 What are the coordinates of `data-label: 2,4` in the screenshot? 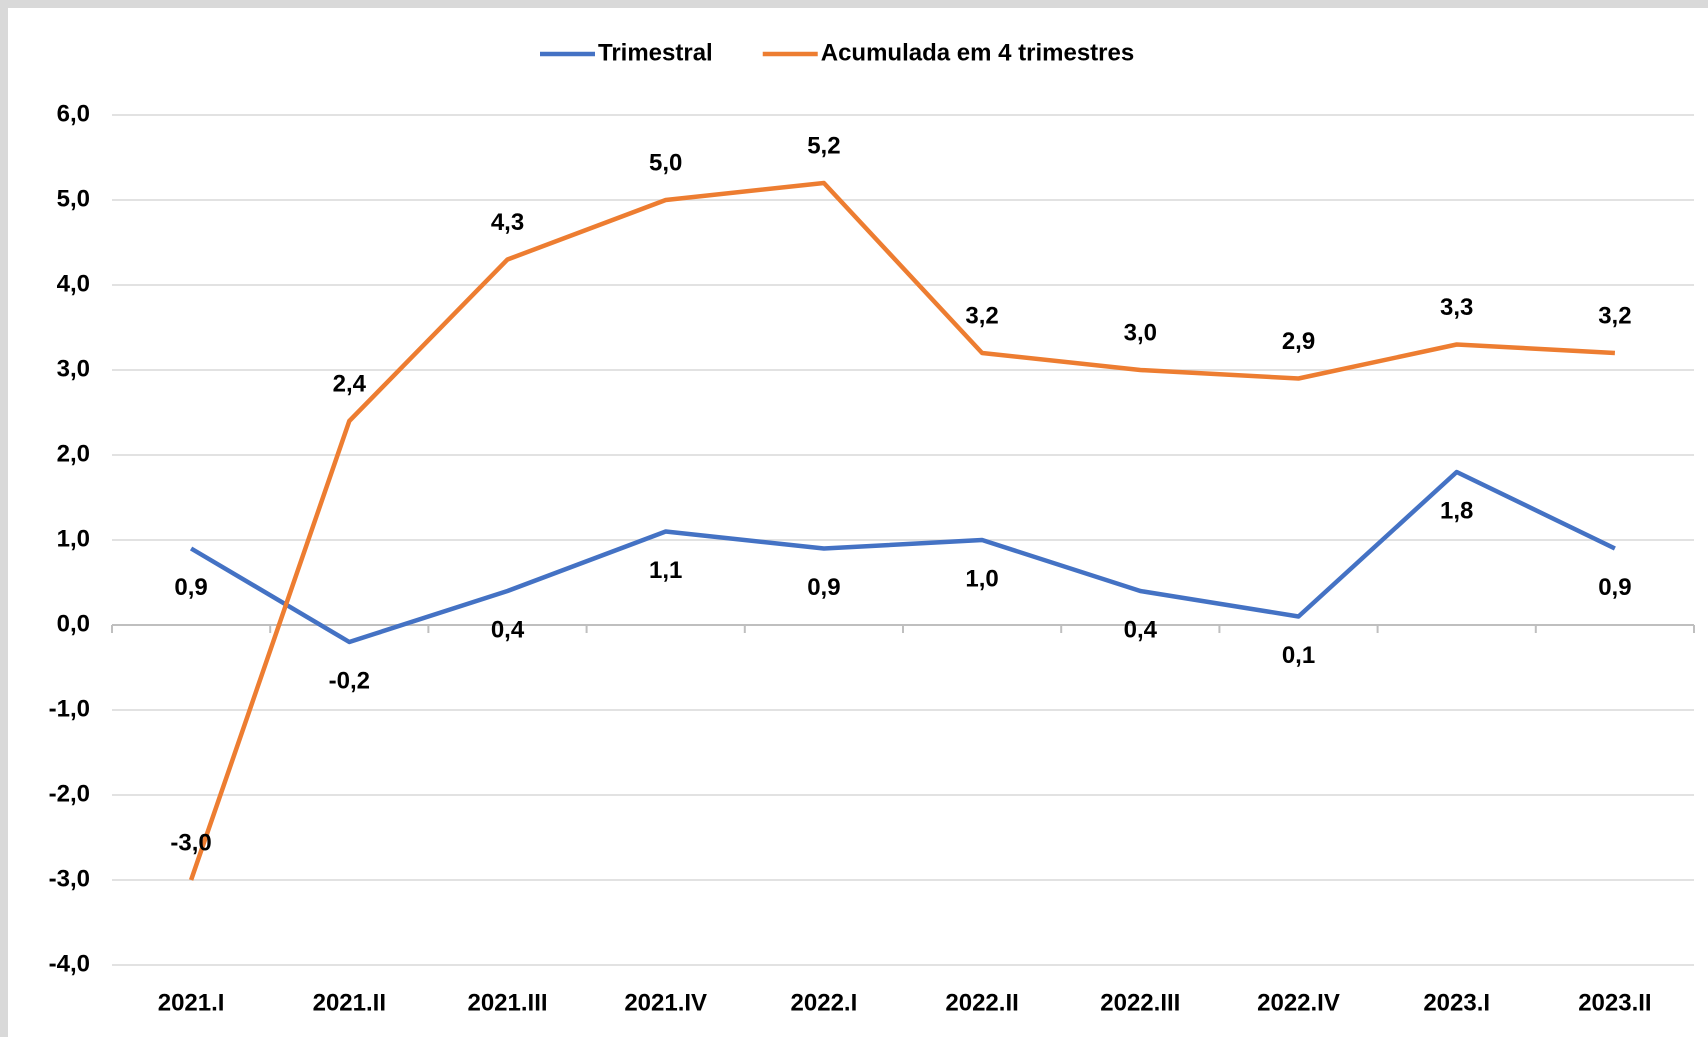 It's located at (350, 383).